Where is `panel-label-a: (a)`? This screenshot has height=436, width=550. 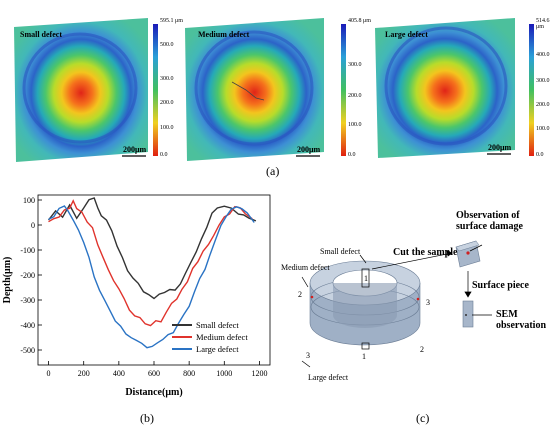
panel-label-a: (a) is located at coordinates (273, 171).